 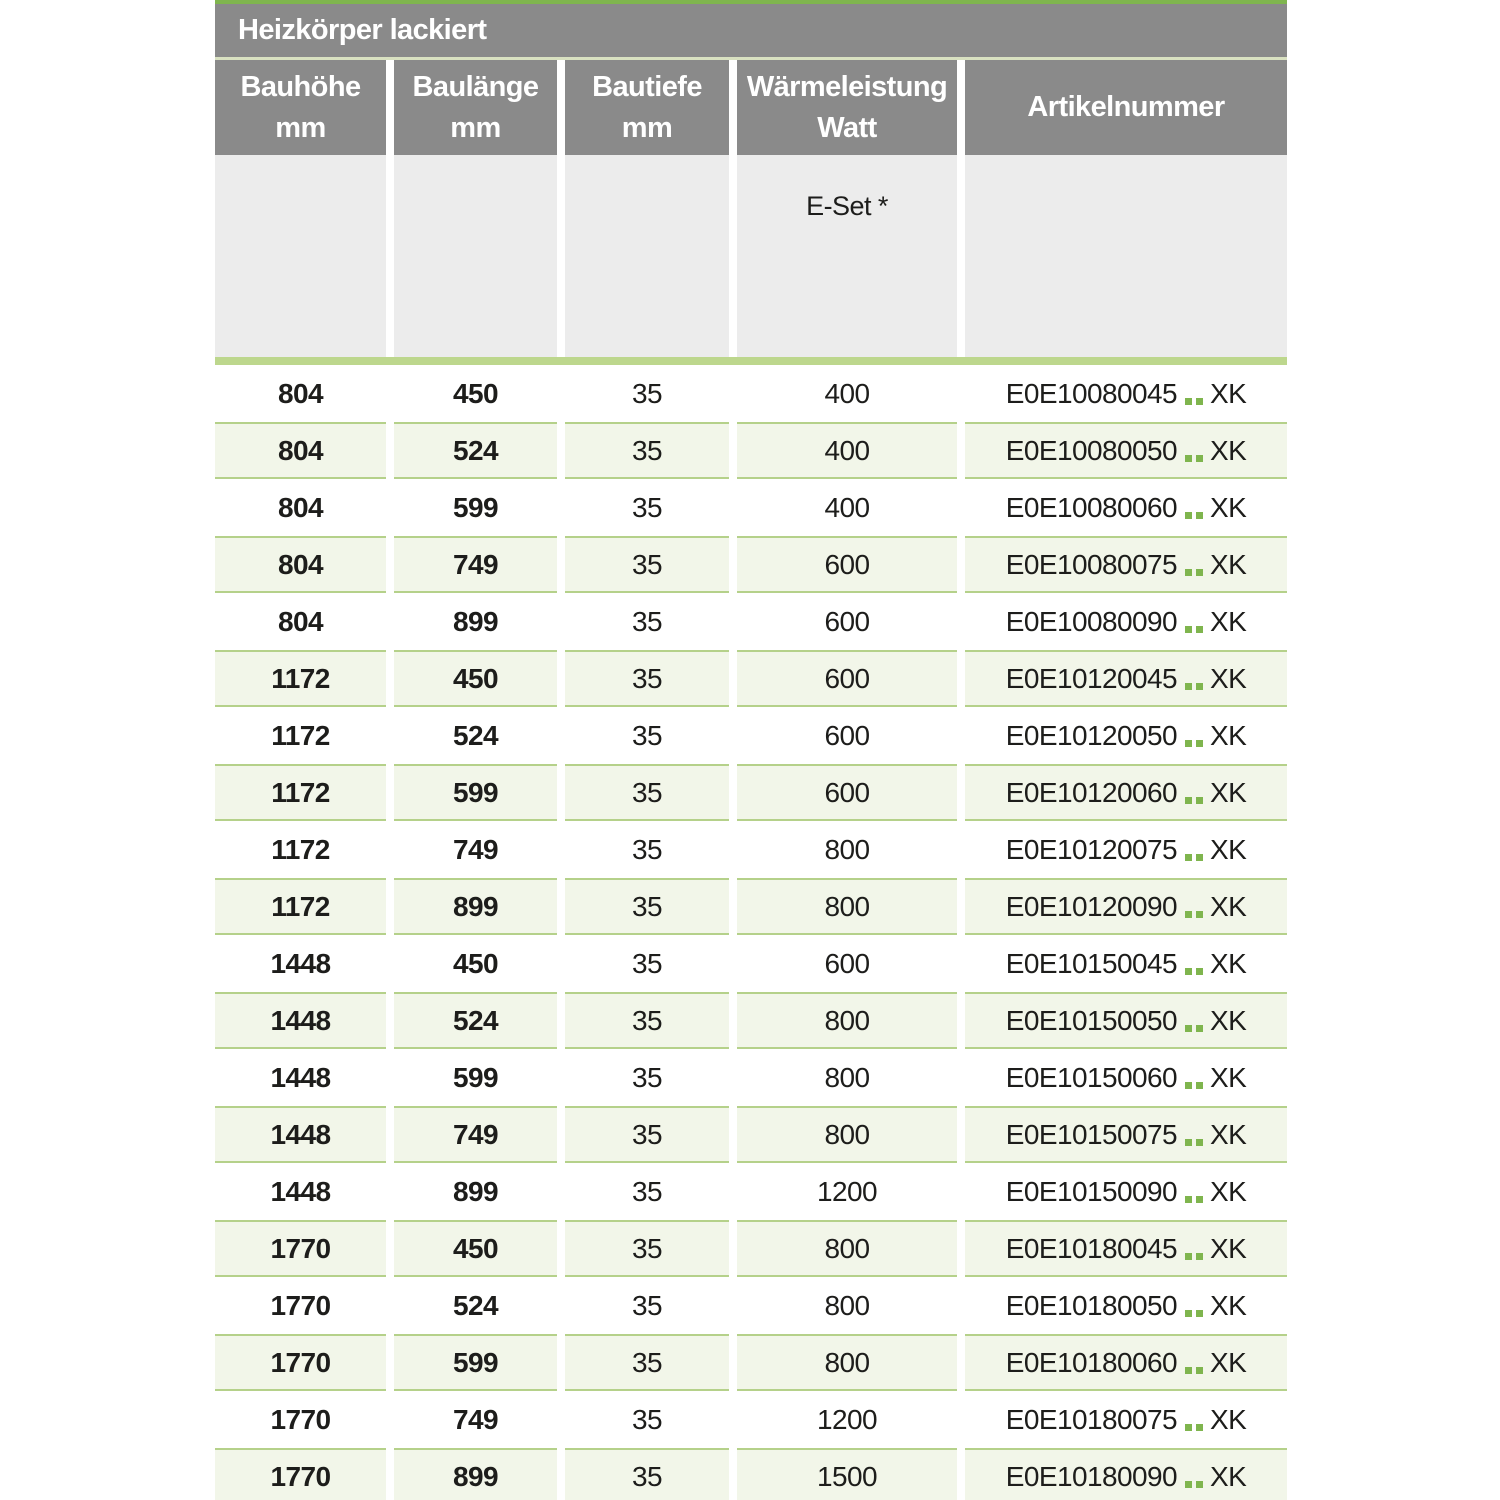 What do you see at coordinates (1091, 1419) in the screenshot?
I see `article-prefix: E0E10180075` at bounding box center [1091, 1419].